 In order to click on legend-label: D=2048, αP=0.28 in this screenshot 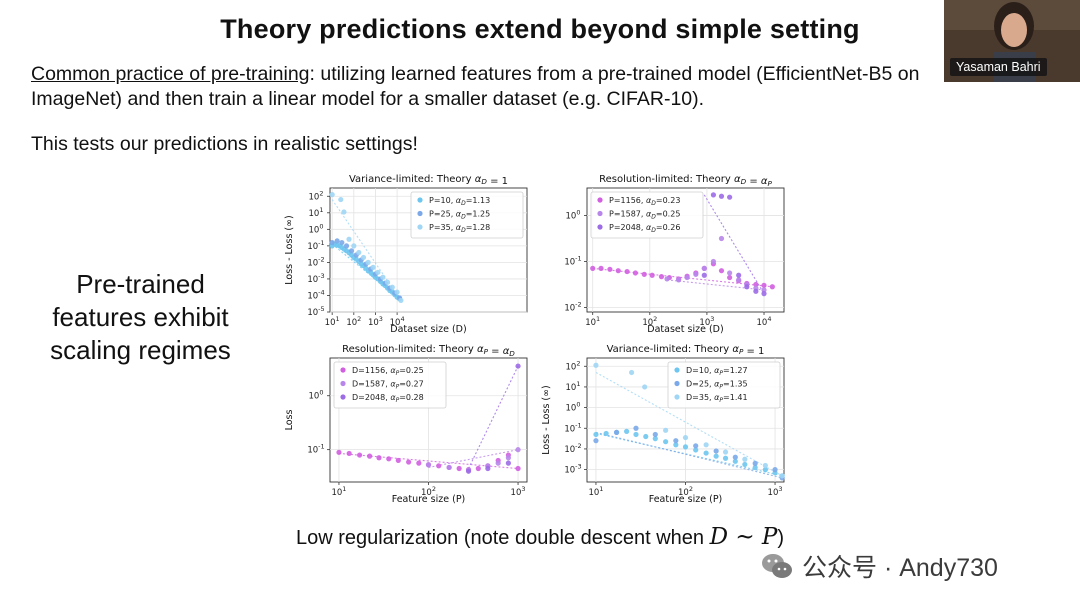, I will do `click(388, 398)`.